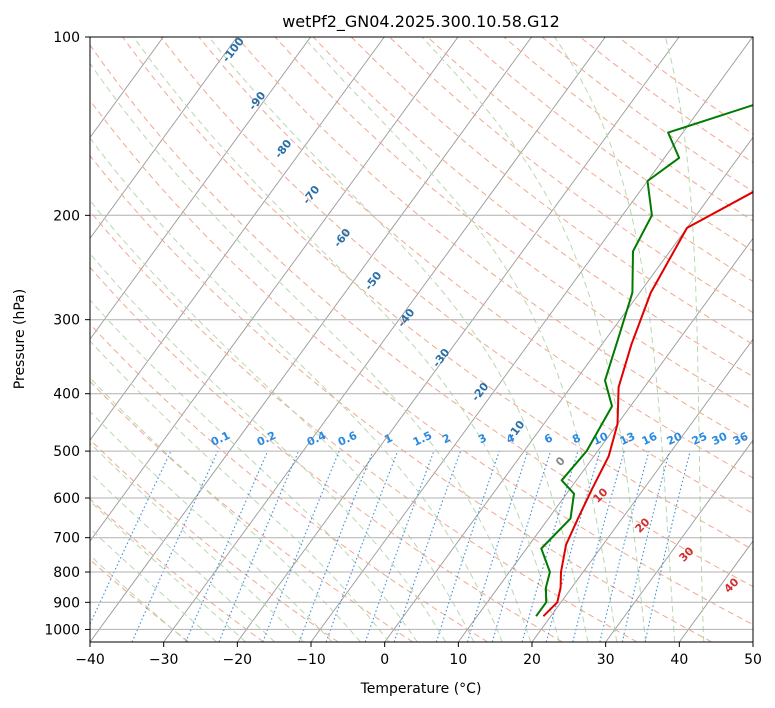 The width and height of the screenshot is (775, 708). I want to click on chart-title: wetPf2_GN04.2025.300.10.58.G12, so click(421, 22).